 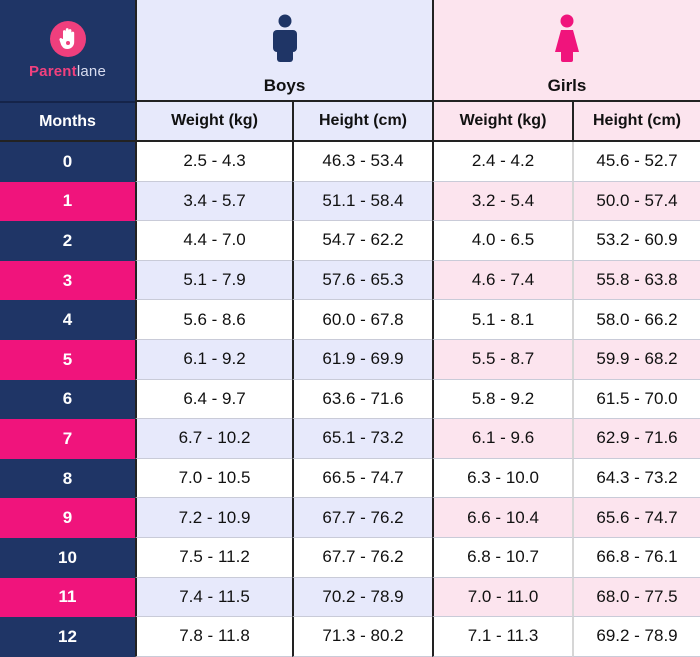 I want to click on girls-height-cell: 64.3 - 73.2, so click(x=636, y=478).